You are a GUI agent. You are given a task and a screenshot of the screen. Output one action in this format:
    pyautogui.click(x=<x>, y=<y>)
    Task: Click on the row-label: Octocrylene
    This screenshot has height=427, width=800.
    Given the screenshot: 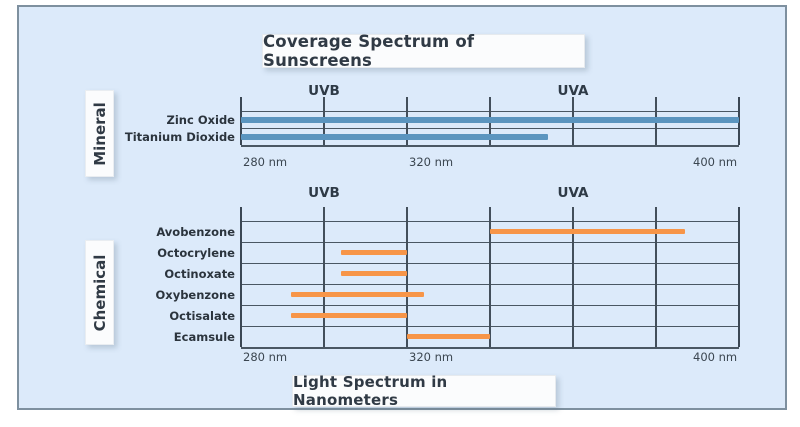 What is the action you would take?
    pyautogui.click(x=196, y=252)
    